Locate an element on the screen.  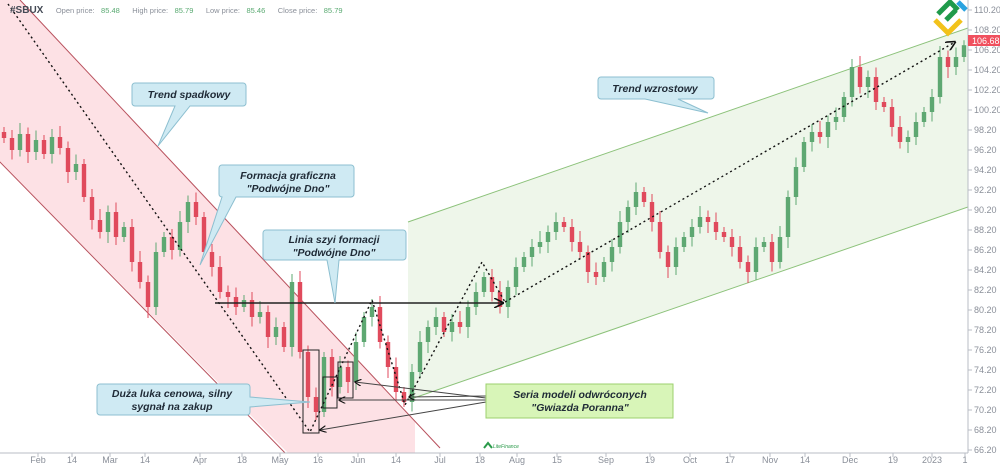
y-tick-label: 76.20 is located at coordinates (985, 350).